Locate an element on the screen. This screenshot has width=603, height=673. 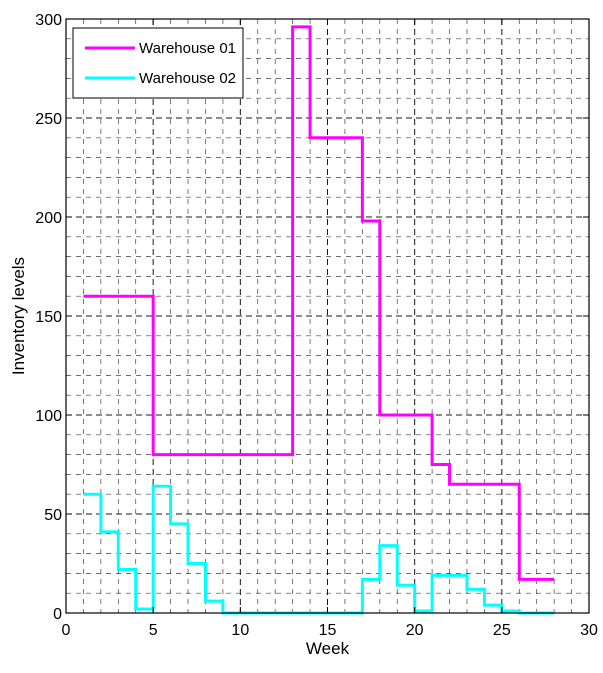
x-tick-label: 10 is located at coordinates (240, 630).